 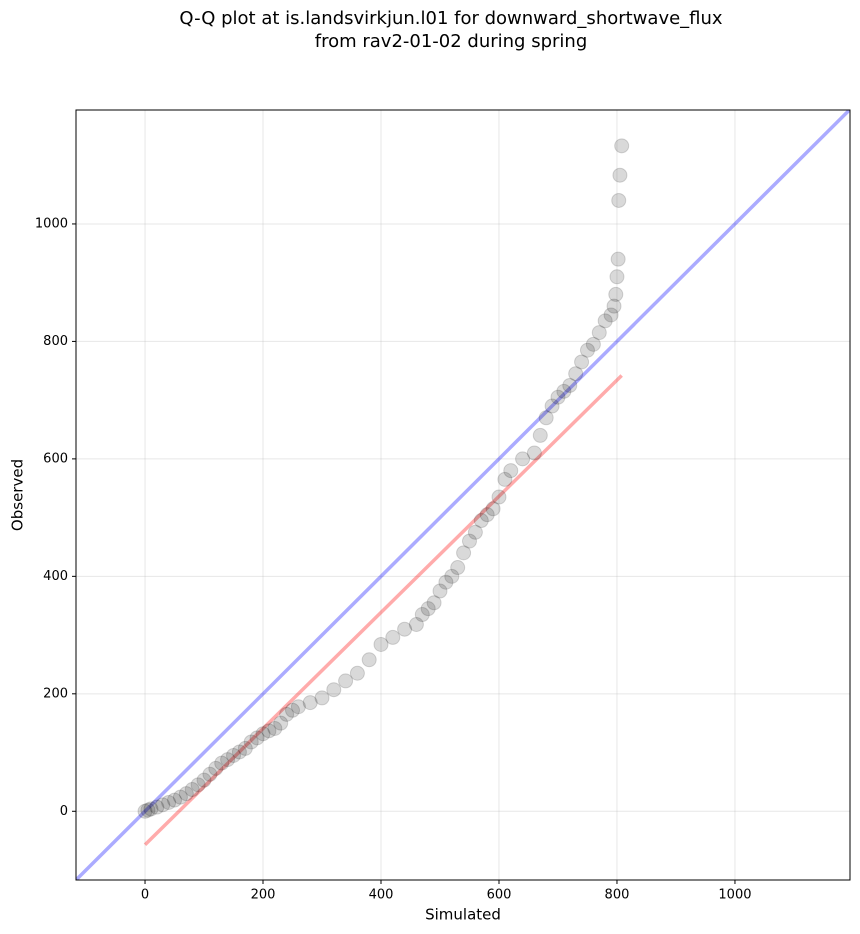 I want to click on y-tick-label: 400, so click(x=55, y=576).